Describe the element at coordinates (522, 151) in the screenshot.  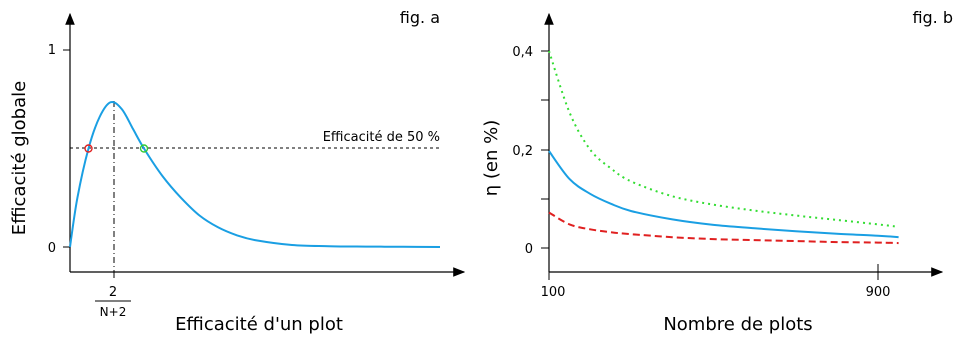
I see `chart-b-ytick-label-02: 0,2` at that location.